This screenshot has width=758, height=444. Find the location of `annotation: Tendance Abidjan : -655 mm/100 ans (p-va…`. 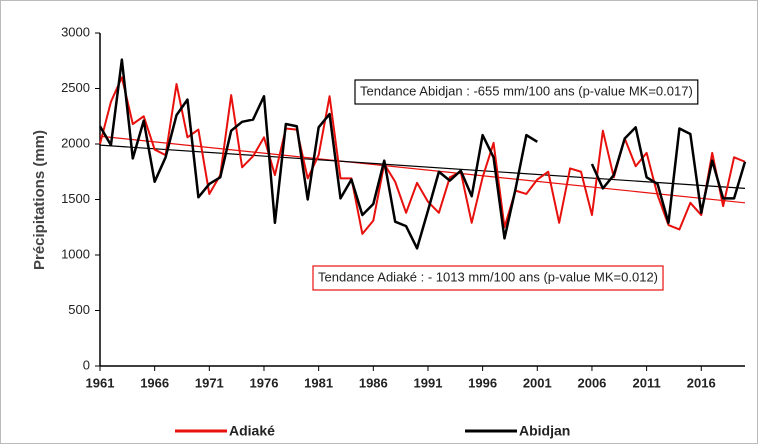

annotation: Tendance Abidjan : -655 mm/100 ans (p-va… is located at coordinates (526, 90).